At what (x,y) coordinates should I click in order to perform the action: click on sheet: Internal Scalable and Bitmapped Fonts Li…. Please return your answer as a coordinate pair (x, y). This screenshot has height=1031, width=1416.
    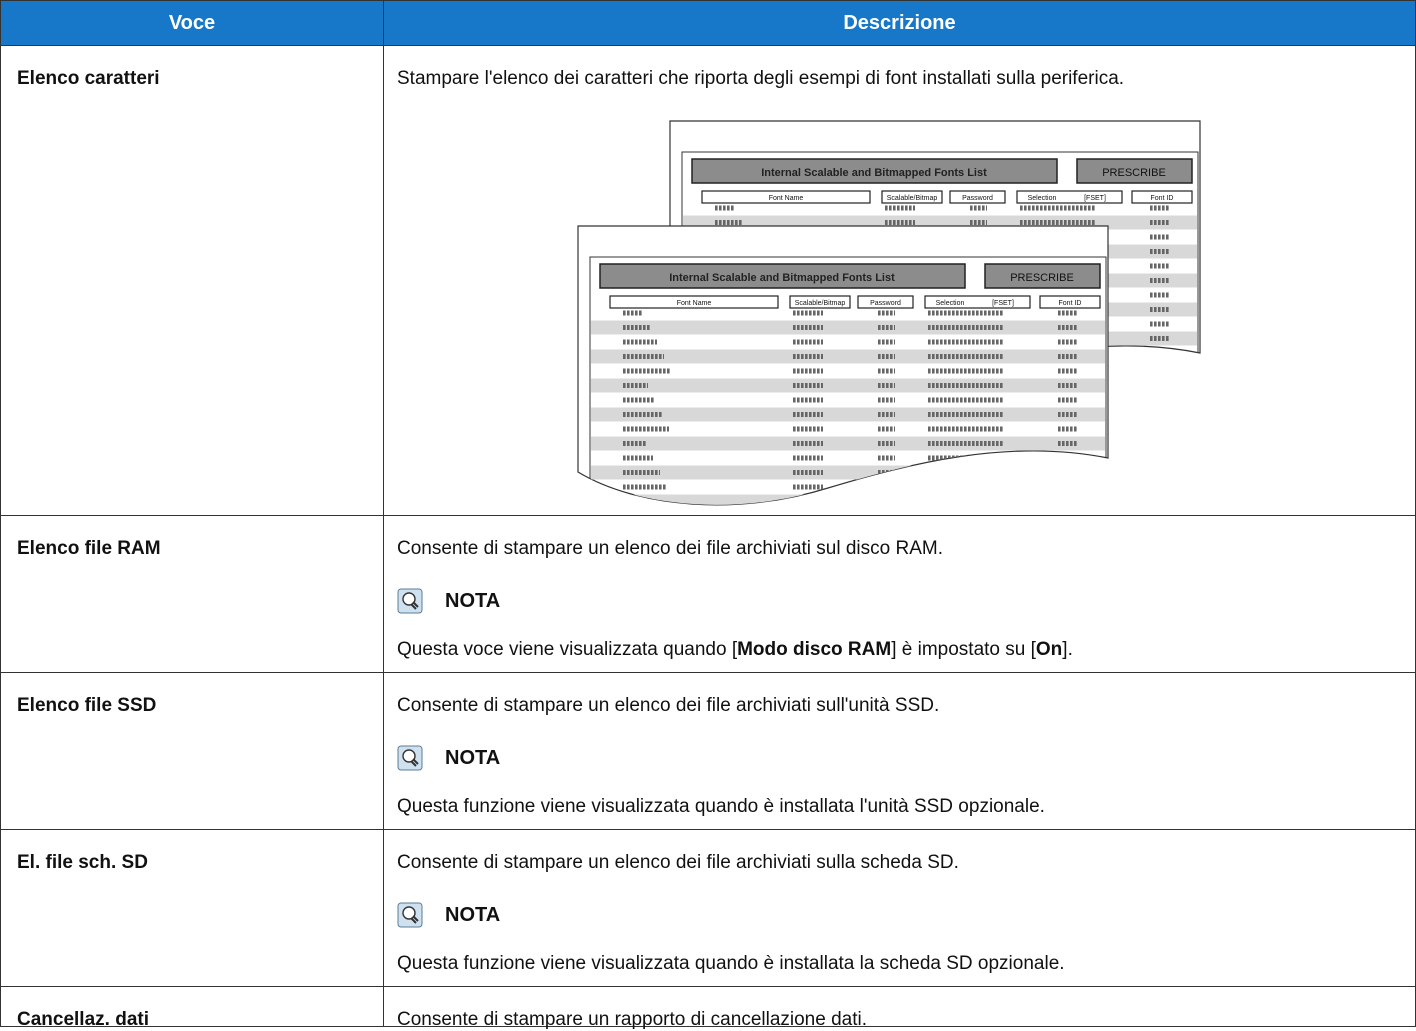
    Looking at the image, I should click on (843, 365).